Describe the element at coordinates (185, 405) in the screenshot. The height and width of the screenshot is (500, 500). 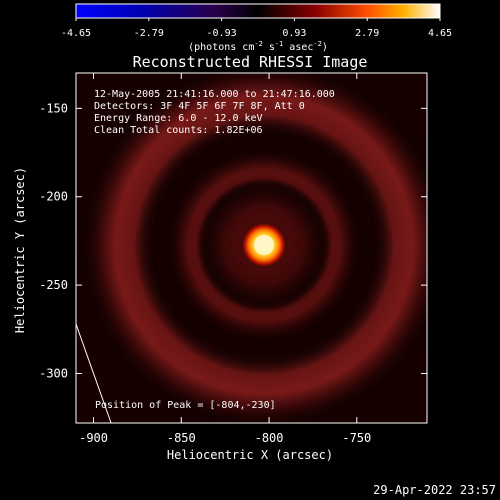
I see `peak-position-text: Position of Peak = [-804,-230]` at that location.